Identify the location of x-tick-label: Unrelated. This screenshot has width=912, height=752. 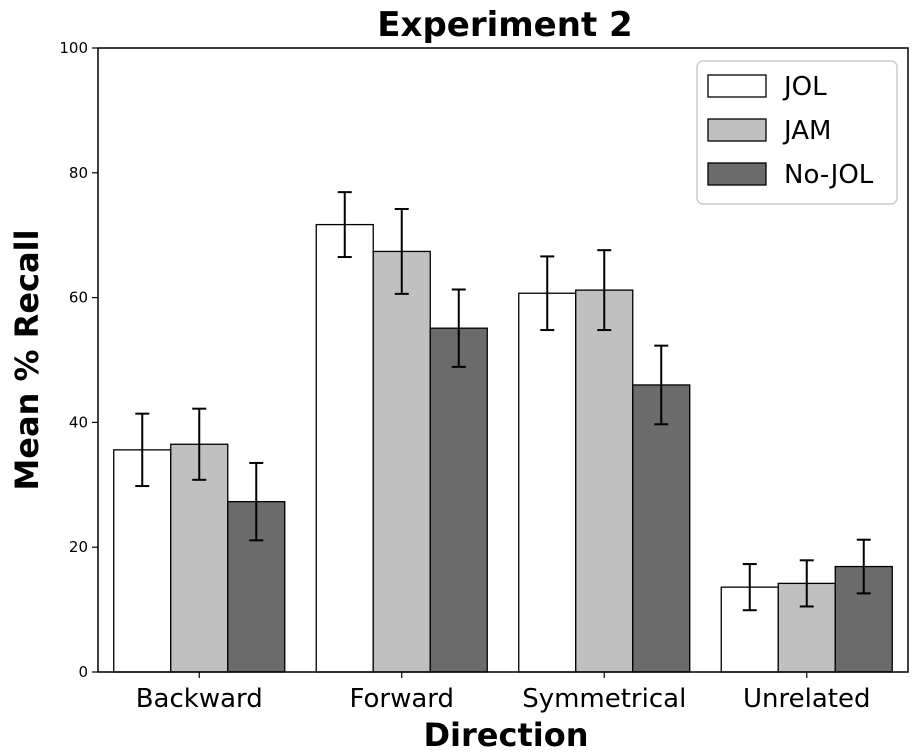
(806, 699).